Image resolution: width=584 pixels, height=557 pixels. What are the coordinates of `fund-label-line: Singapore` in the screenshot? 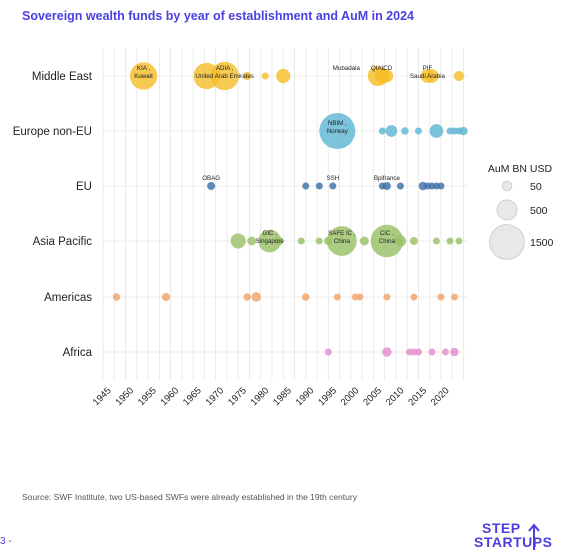 It's located at (270, 241).